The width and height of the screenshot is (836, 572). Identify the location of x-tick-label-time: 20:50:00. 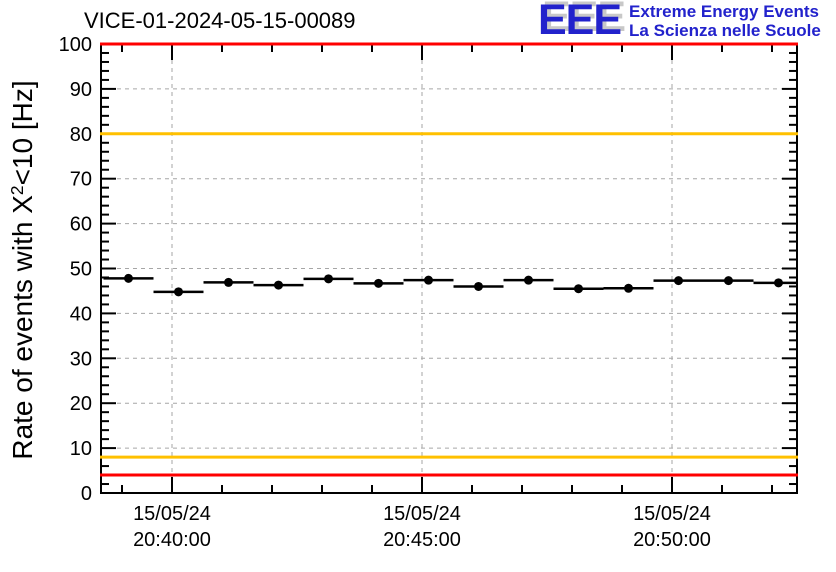
(672, 540).